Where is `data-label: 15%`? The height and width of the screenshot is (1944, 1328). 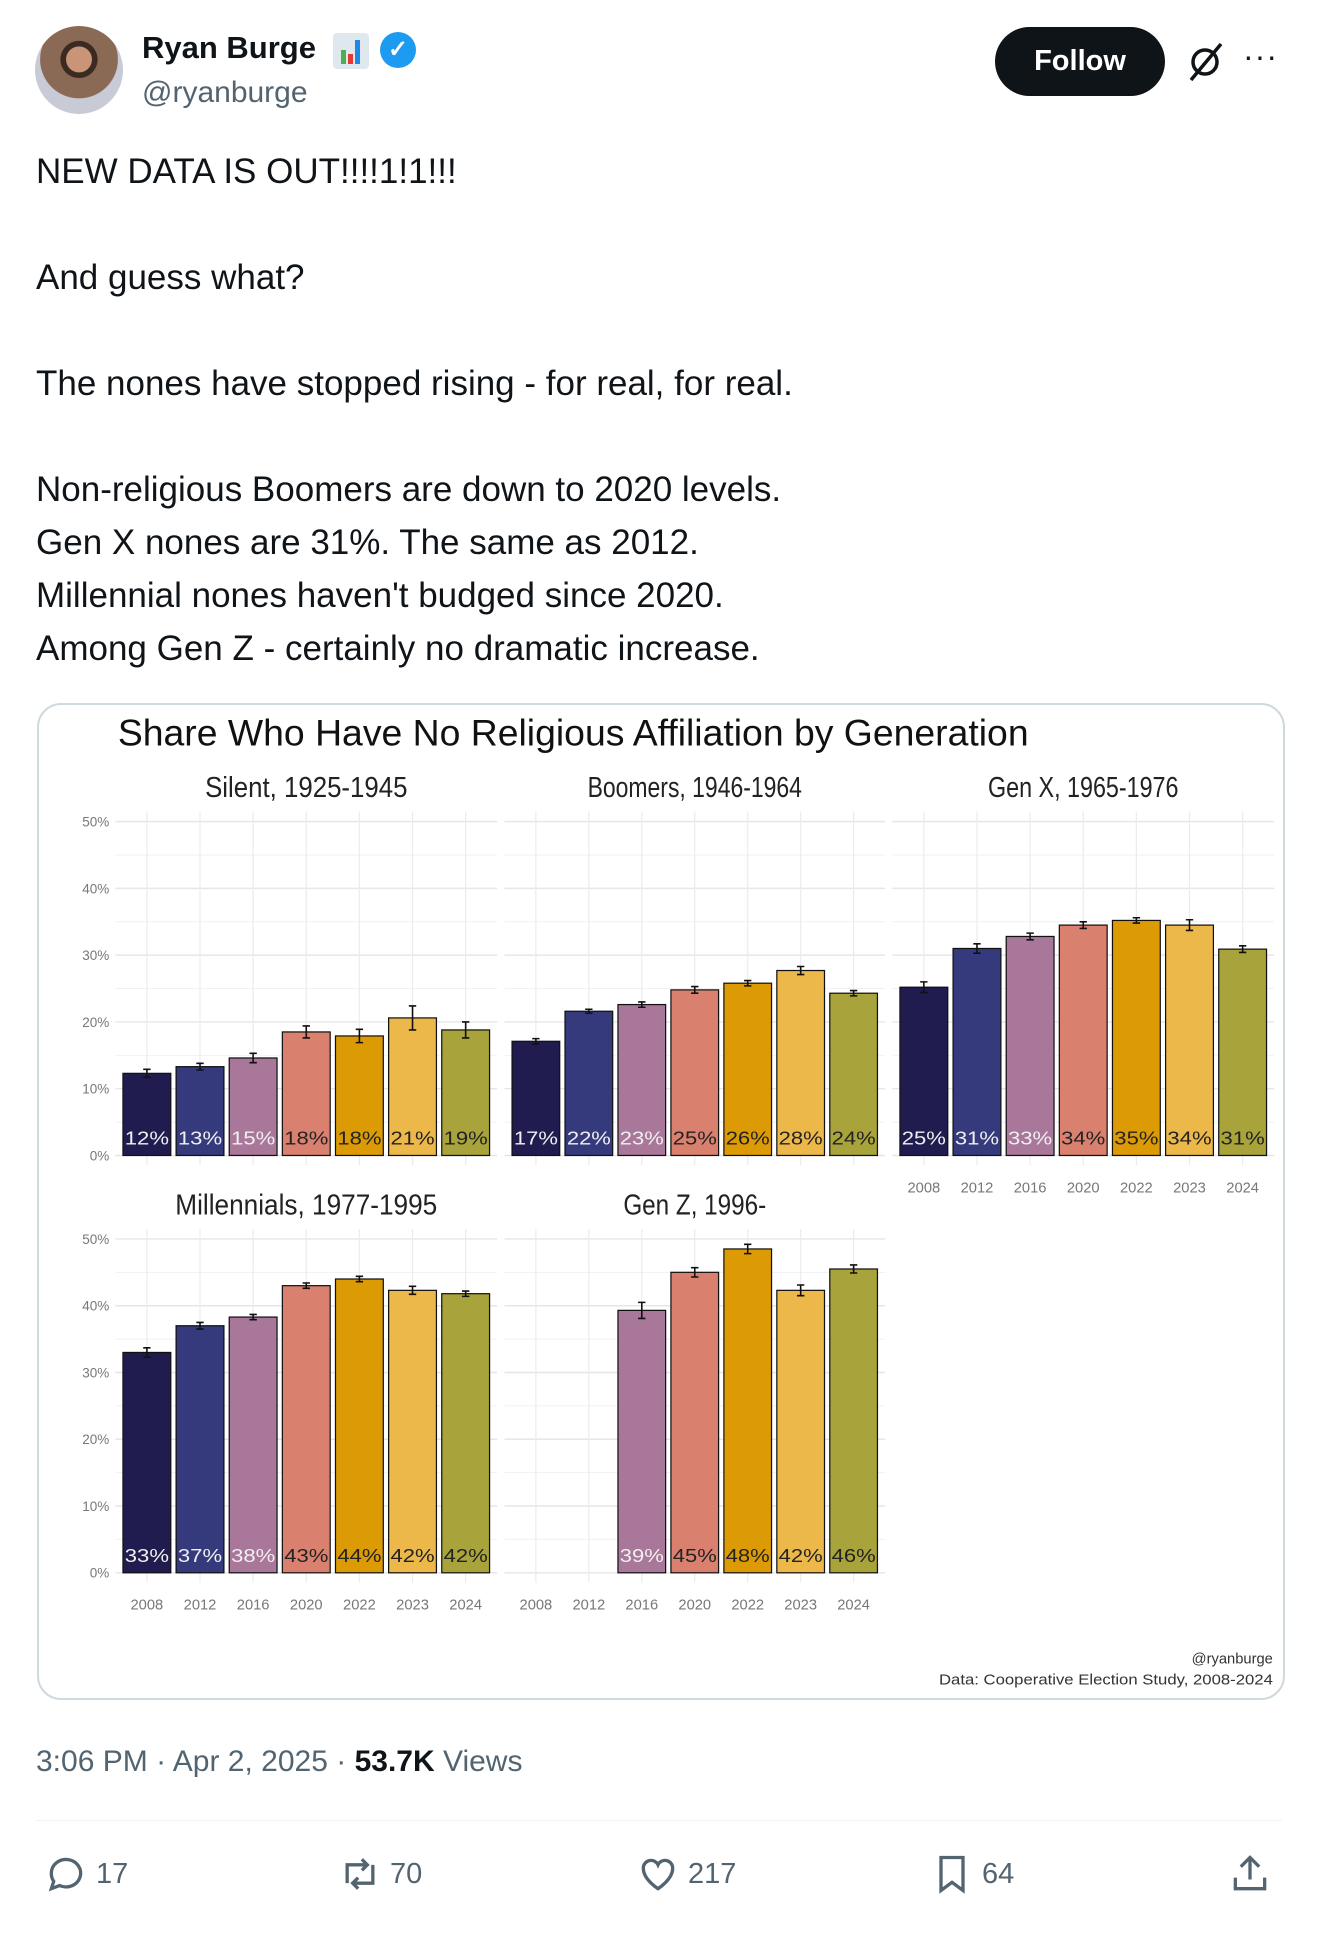 data-label: 15% is located at coordinates (253, 1137).